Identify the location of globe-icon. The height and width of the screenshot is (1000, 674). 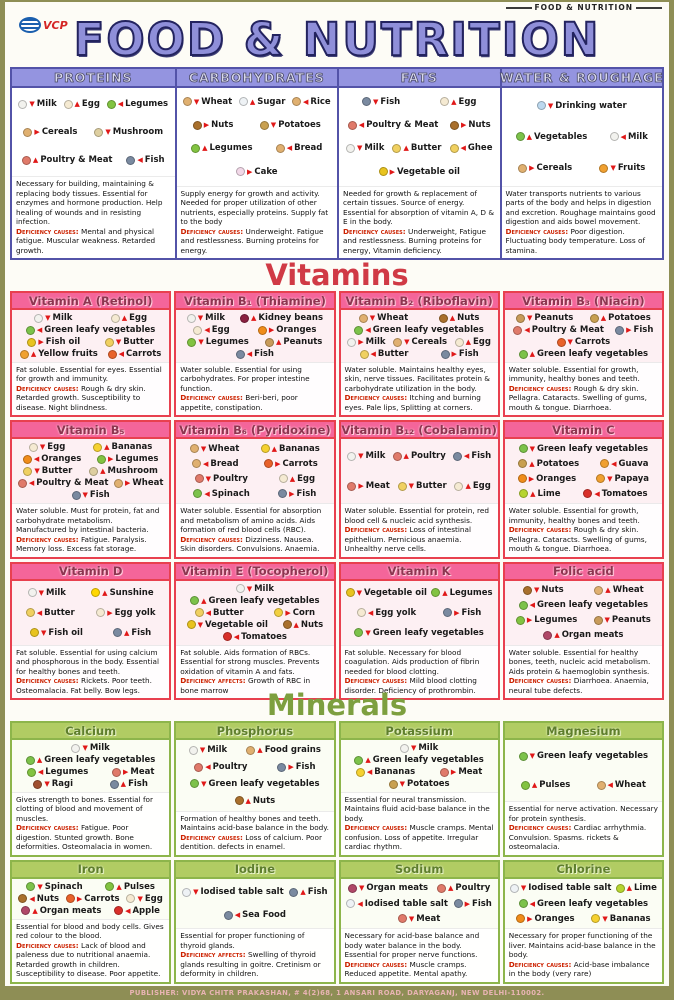
(30, 25).